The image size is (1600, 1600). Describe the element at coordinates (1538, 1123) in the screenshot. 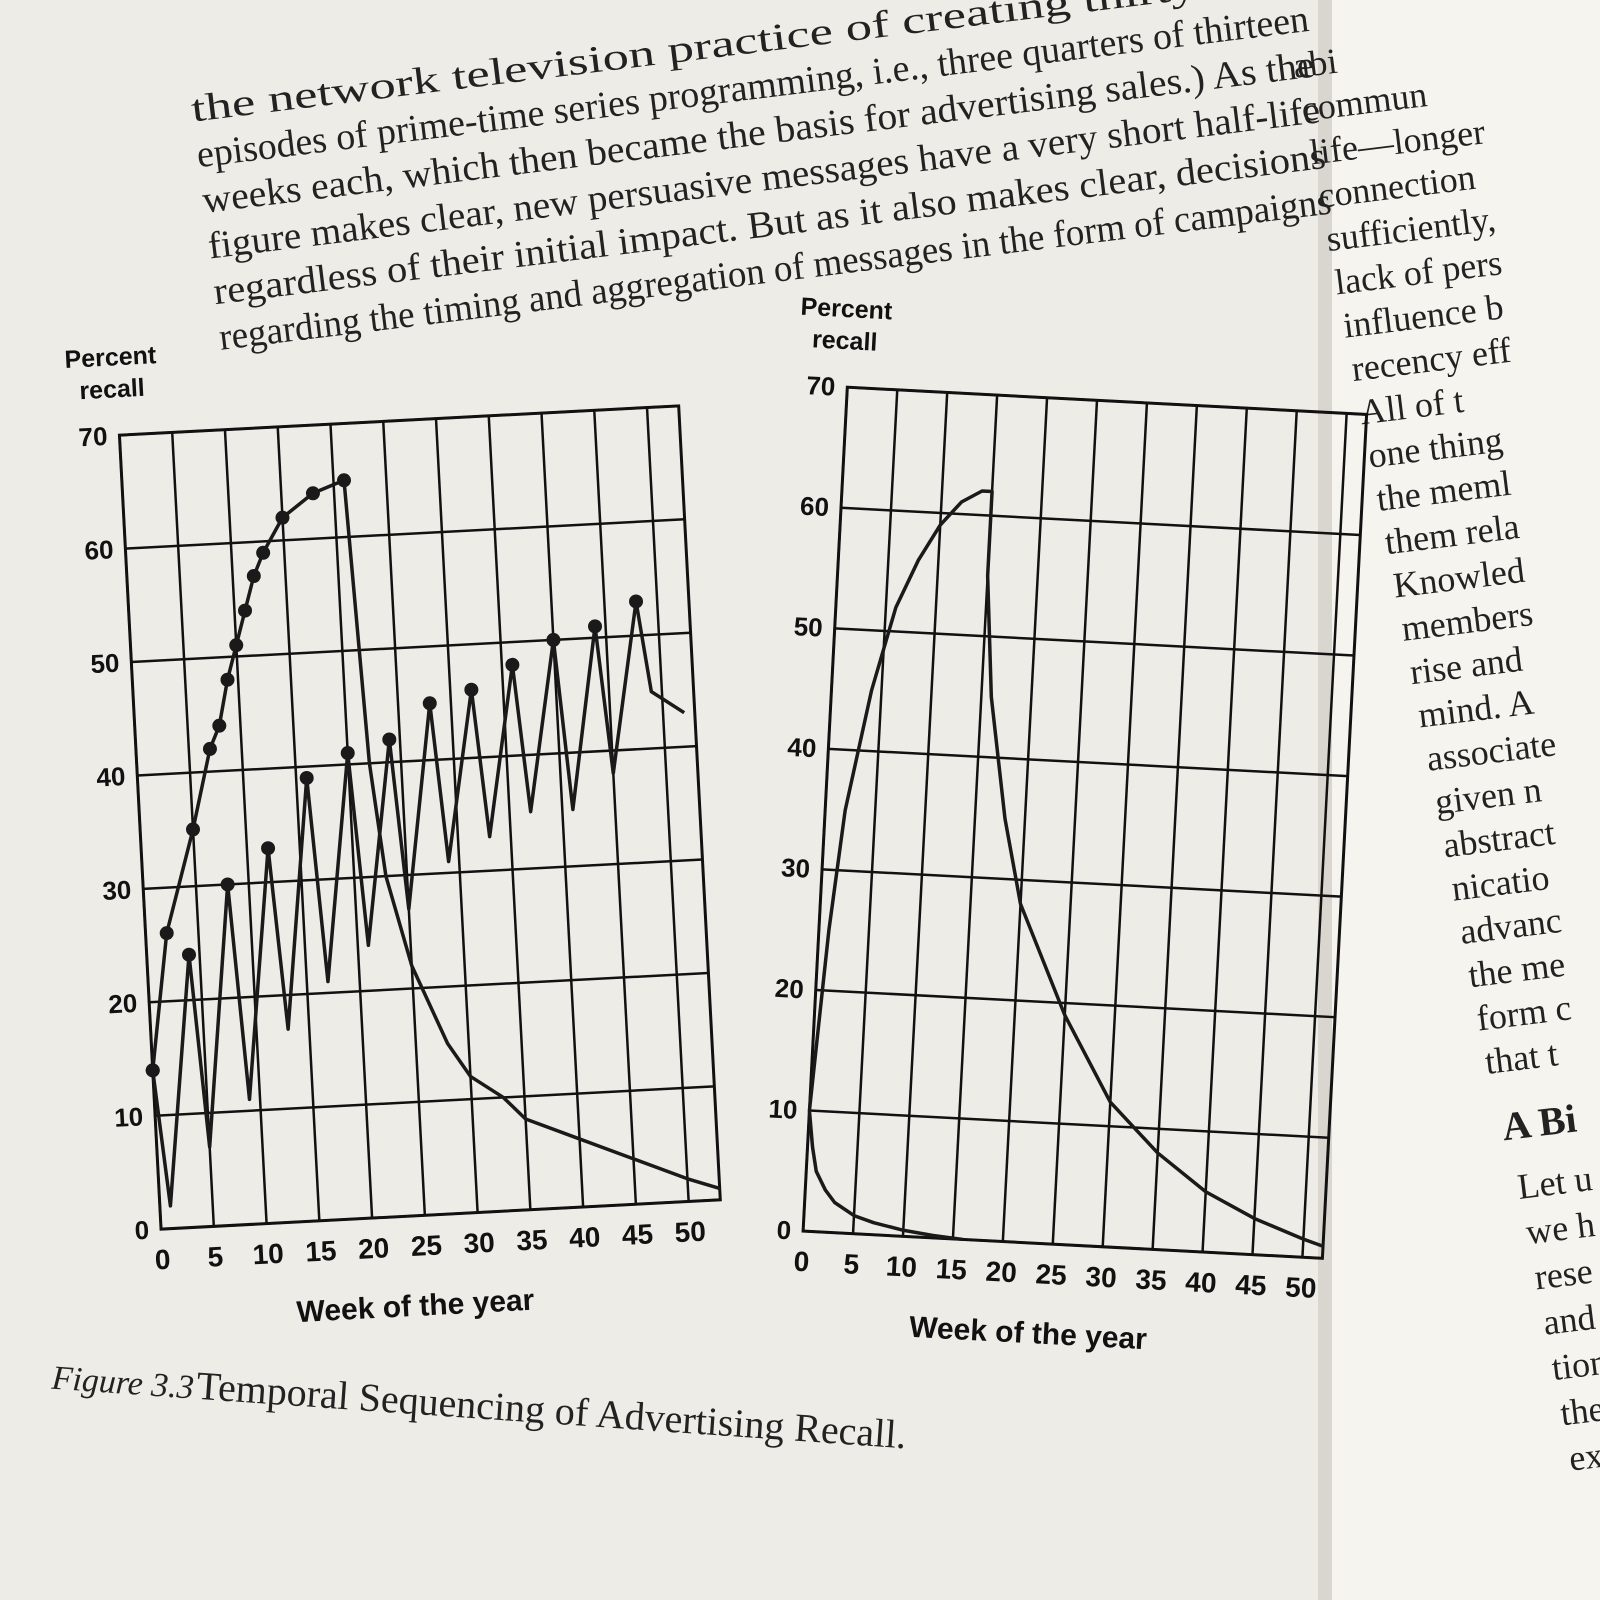

I see `section-heading: A Bi` at that location.